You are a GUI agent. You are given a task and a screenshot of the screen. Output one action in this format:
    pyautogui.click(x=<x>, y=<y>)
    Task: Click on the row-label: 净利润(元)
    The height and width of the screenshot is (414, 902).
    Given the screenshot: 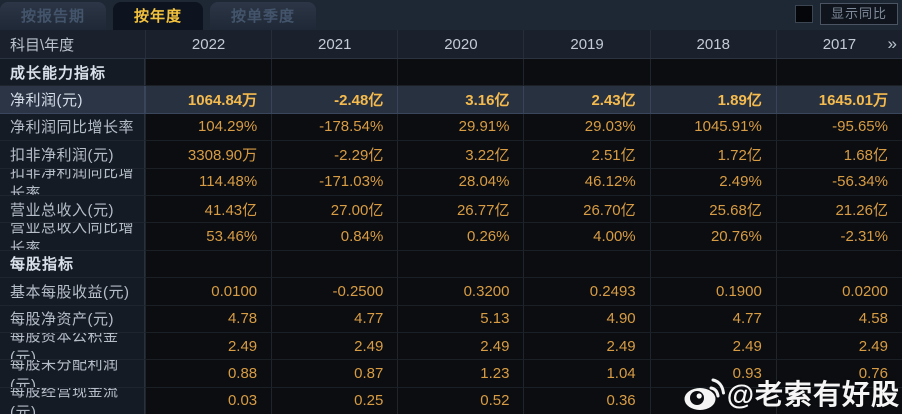 What is the action you would take?
    pyautogui.click(x=72, y=100)
    